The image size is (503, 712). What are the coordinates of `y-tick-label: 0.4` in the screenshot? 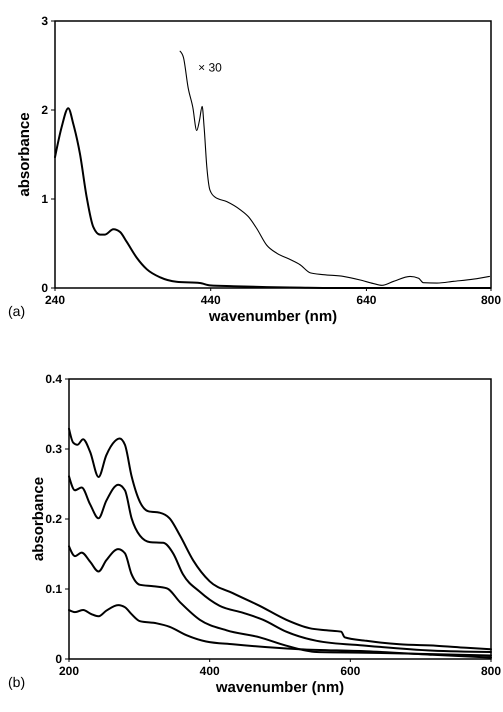 It's located at (53, 379).